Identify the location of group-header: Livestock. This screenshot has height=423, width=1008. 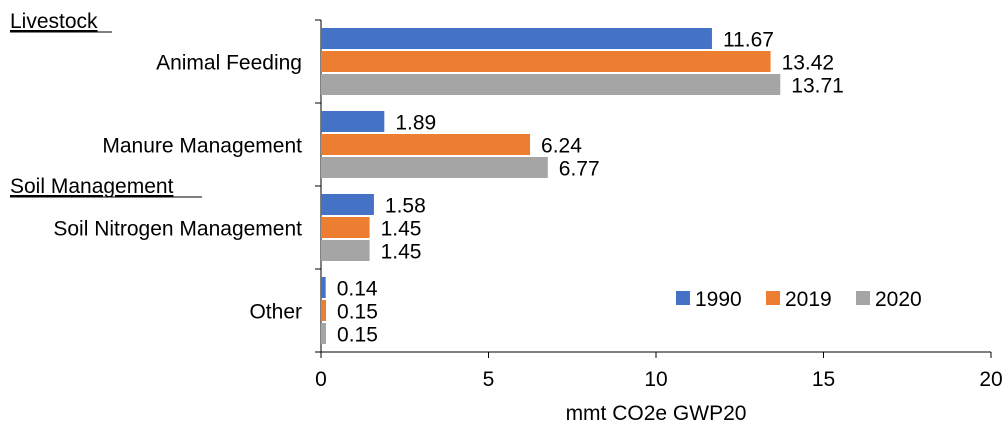
(54, 21).